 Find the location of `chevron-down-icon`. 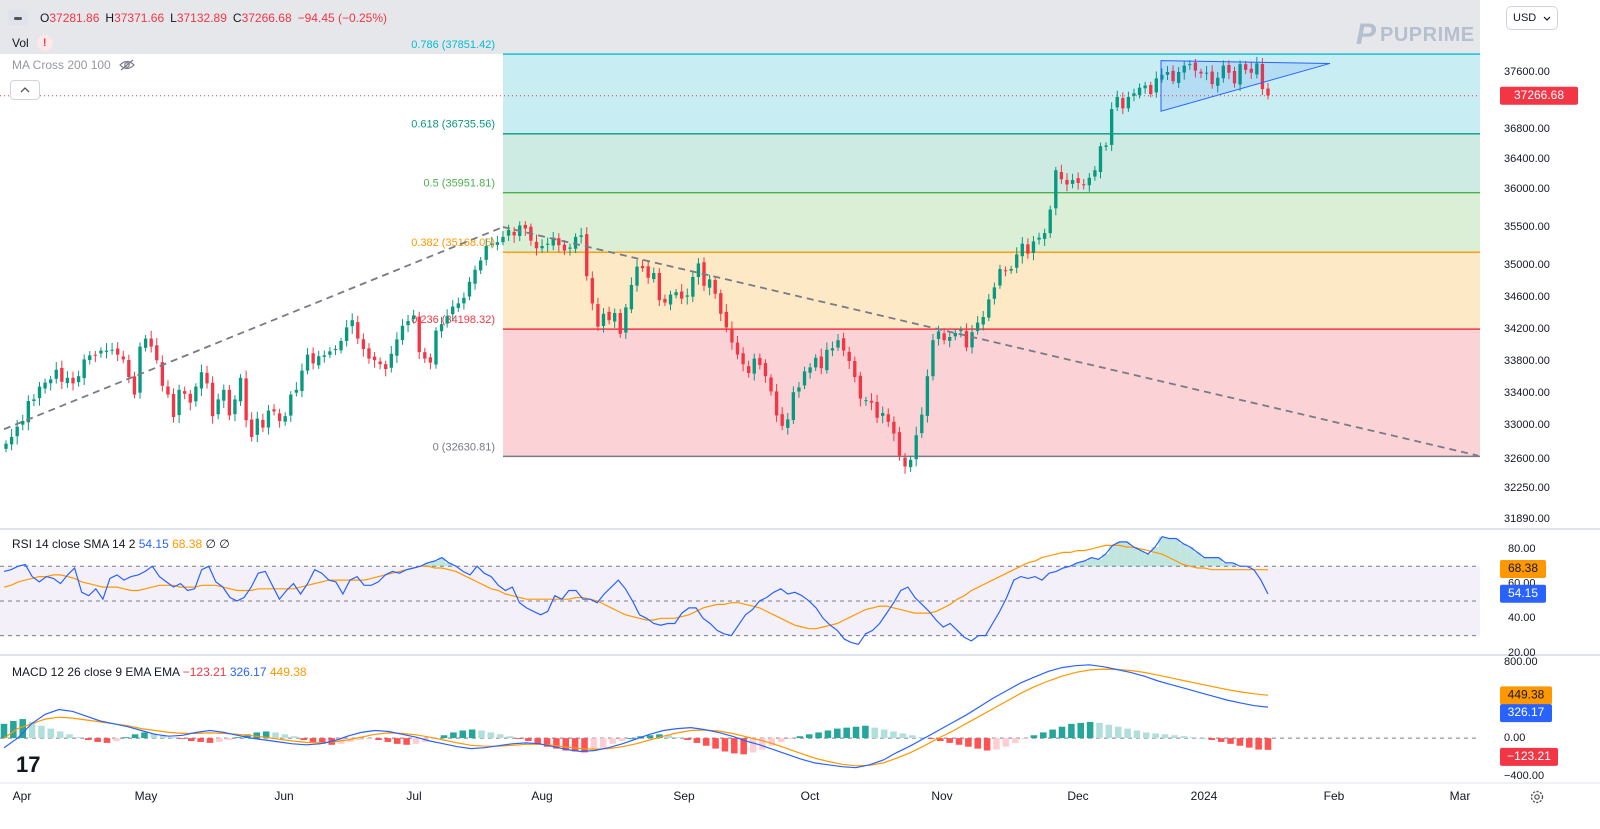

chevron-down-icon is located at coordinates (1547, 18).